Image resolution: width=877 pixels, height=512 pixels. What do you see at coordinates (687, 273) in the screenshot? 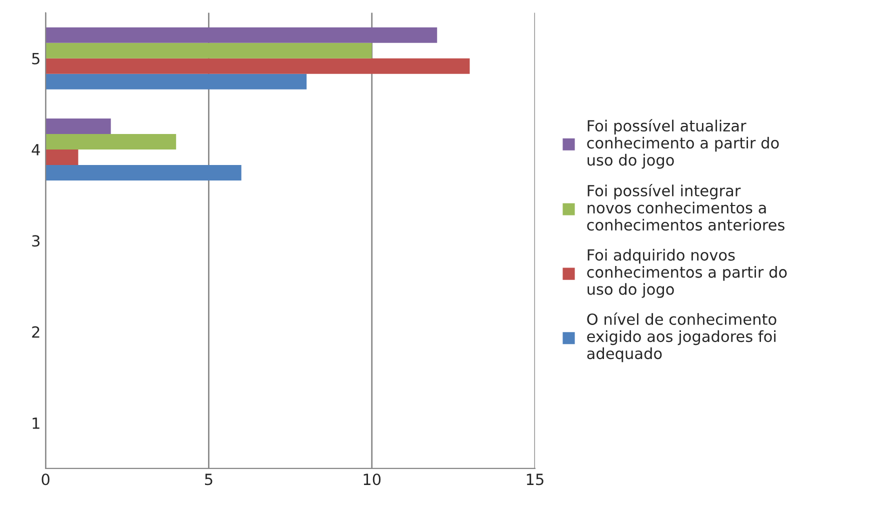
I see `legend-label: Foi adquirido novos conhecimentos a partir do uso do jogo` at bounding box center [687, 273].